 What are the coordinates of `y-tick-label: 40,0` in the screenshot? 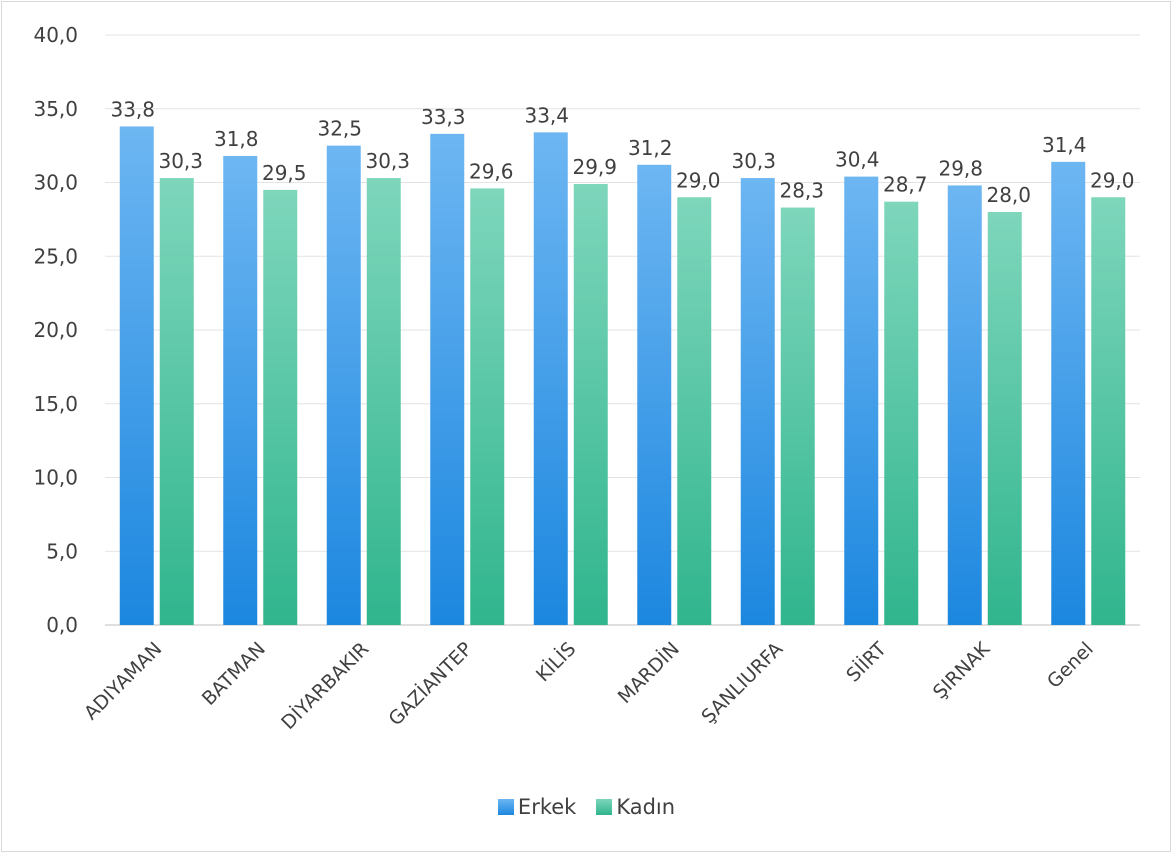 It's located at (55, 35).